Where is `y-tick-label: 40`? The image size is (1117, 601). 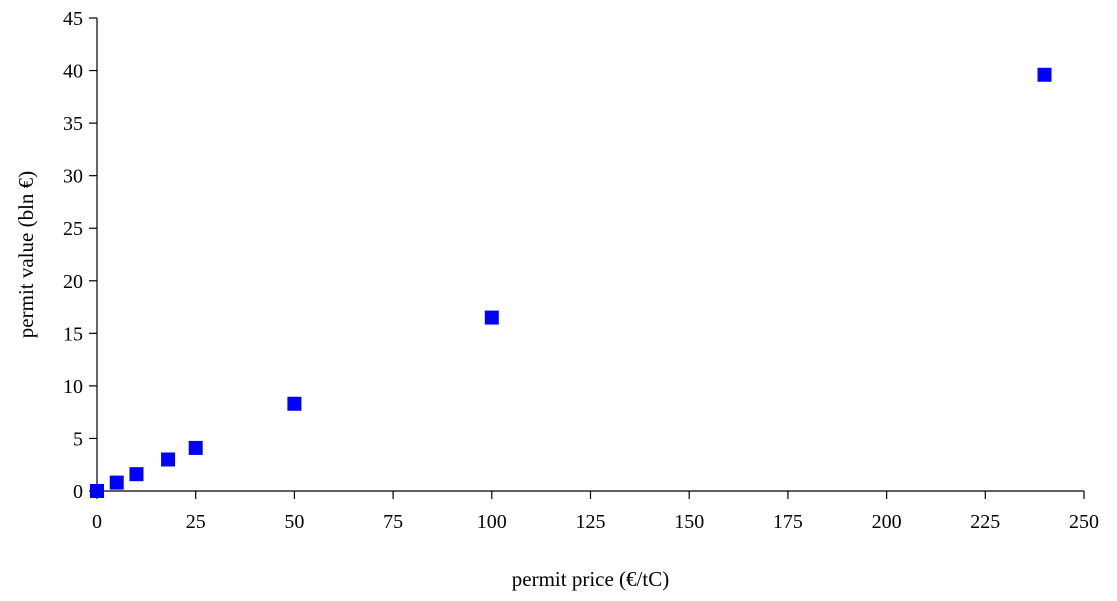 y-tick-label: 40 is located at coordinates (73, 72).